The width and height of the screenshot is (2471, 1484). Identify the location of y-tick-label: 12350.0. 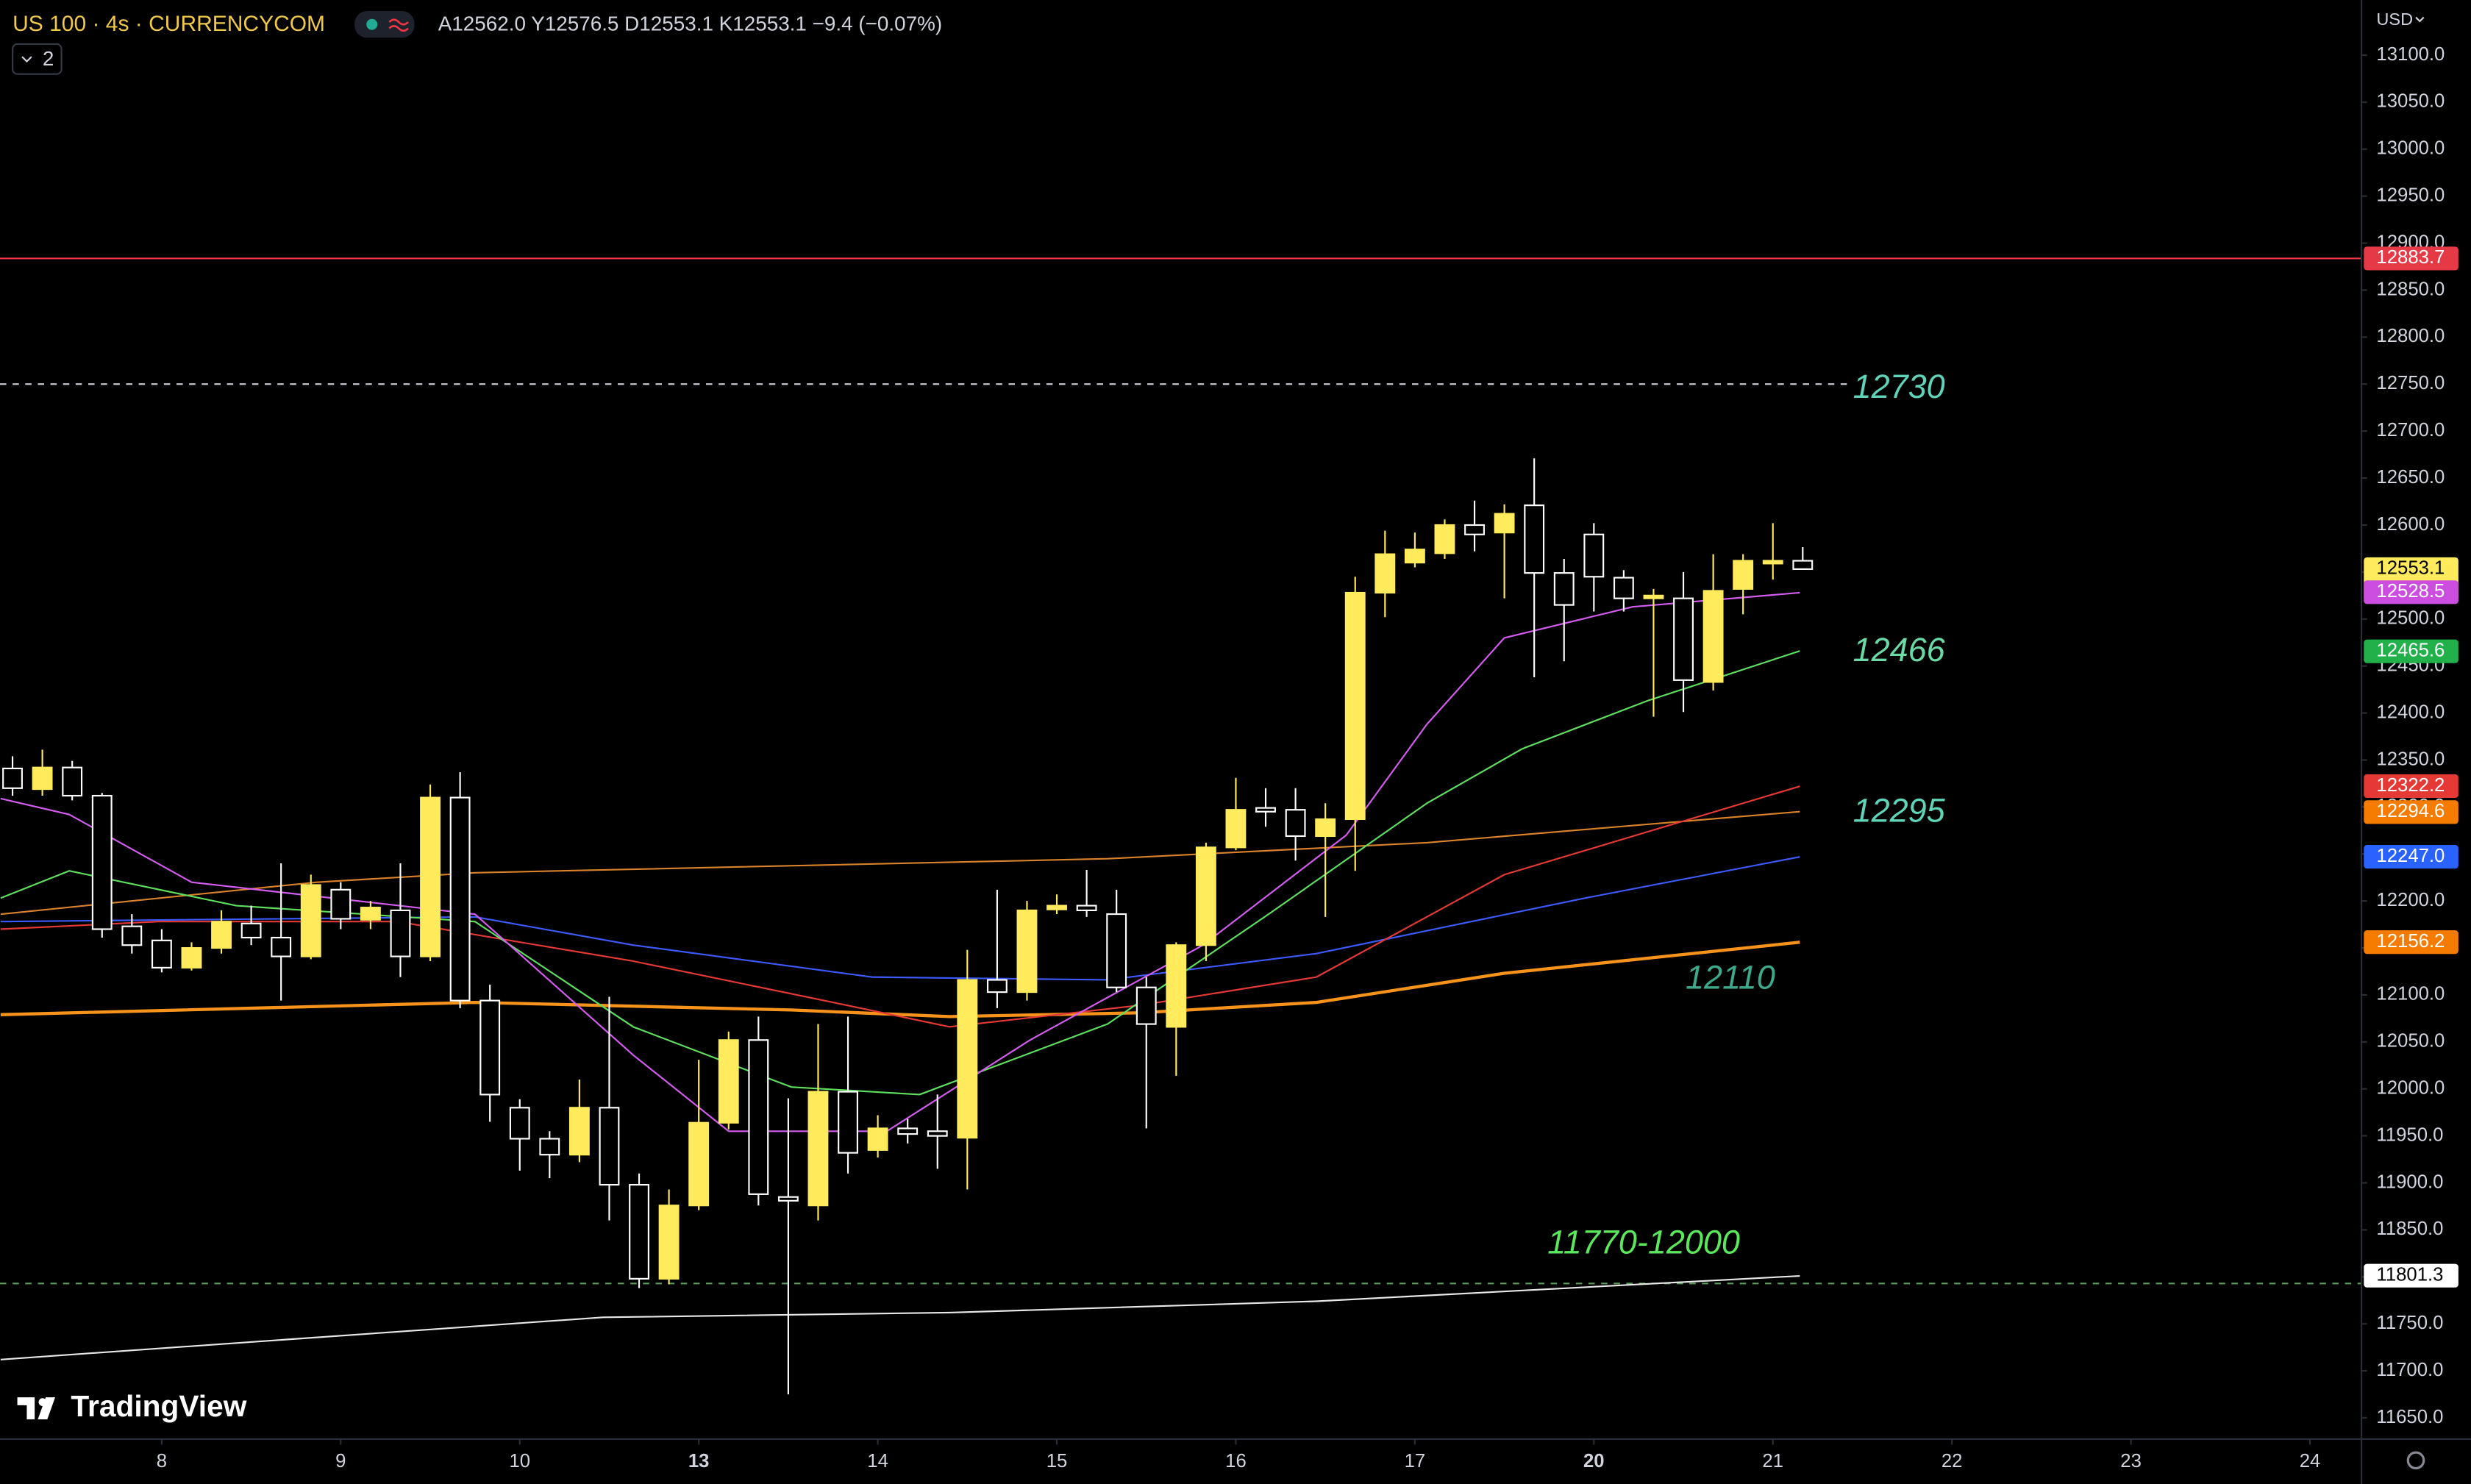
(2410, 759).